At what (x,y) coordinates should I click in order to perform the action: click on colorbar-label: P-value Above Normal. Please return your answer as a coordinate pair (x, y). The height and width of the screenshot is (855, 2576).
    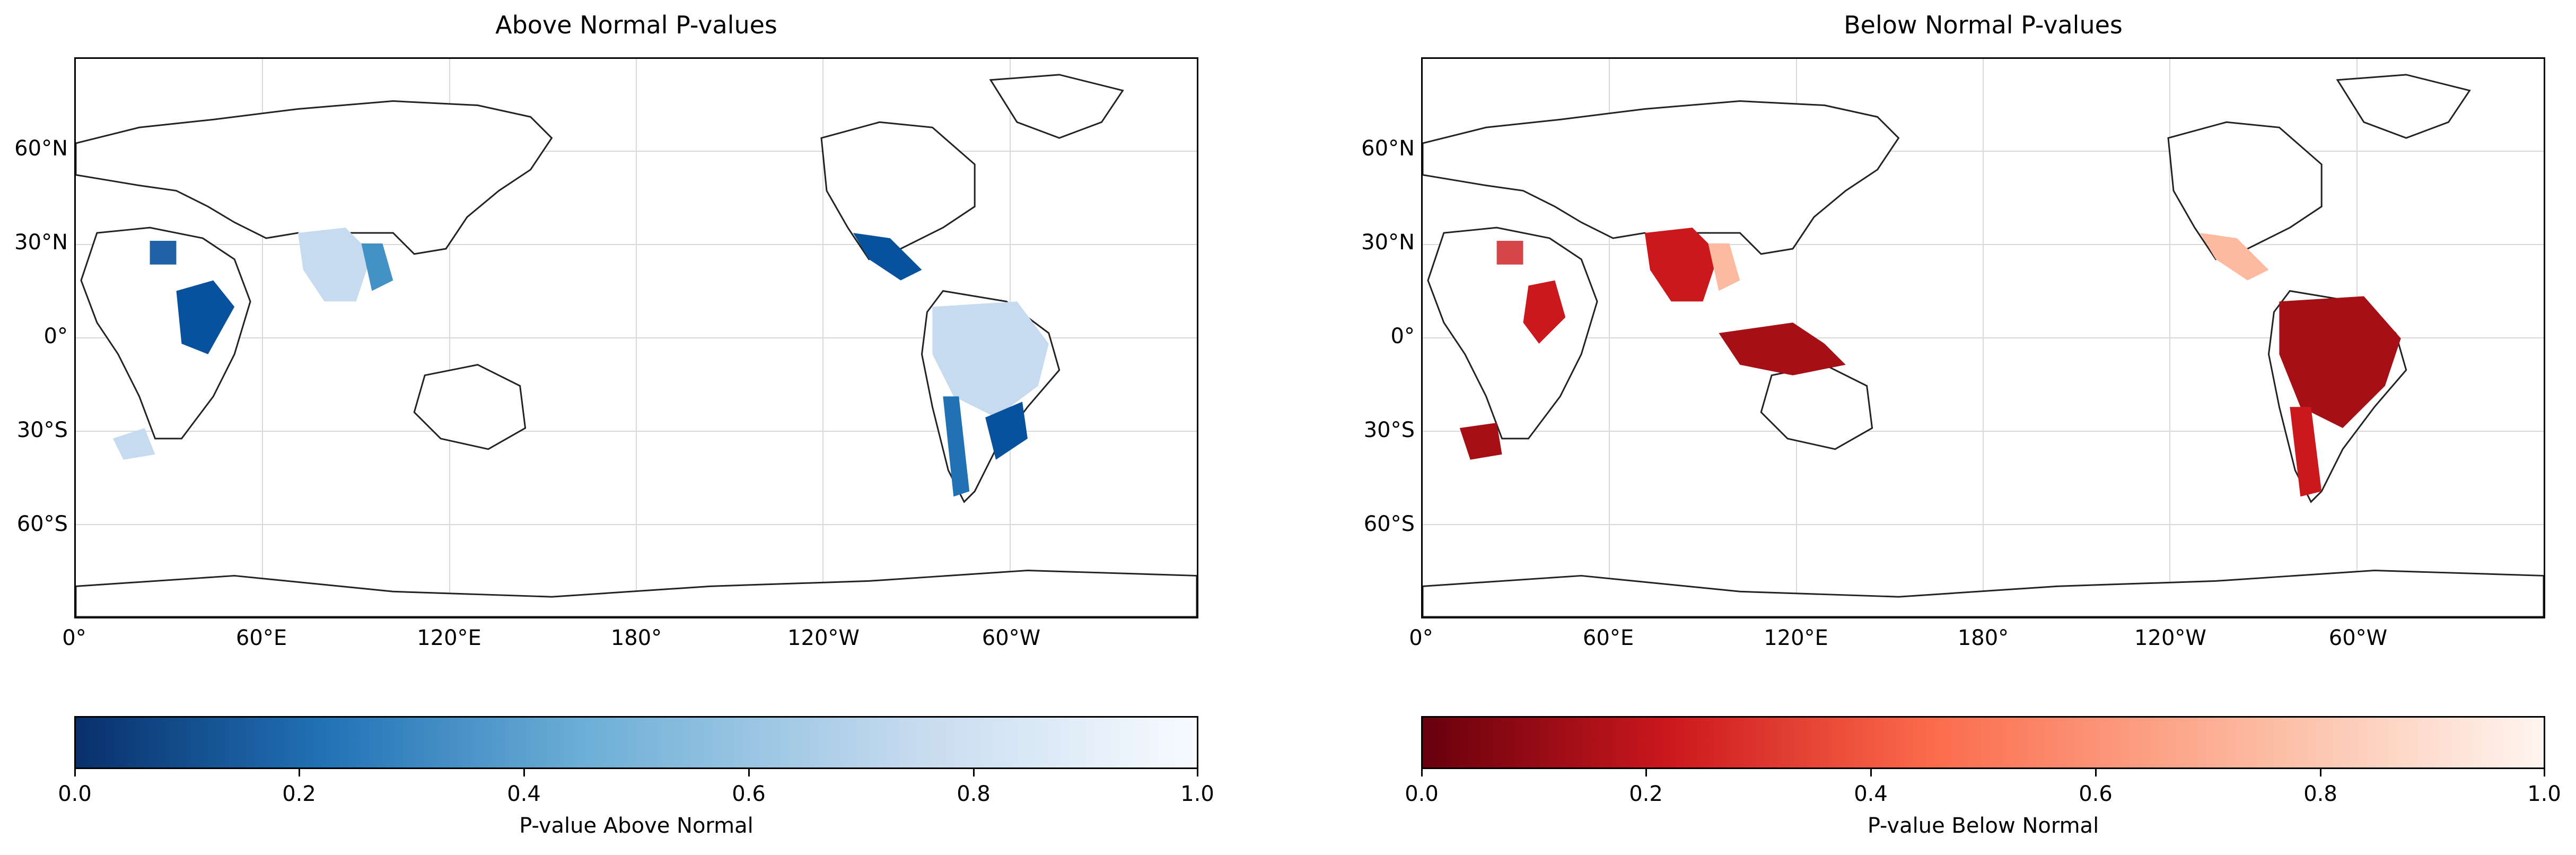
    Looking at the image, I should click on (636, 826).